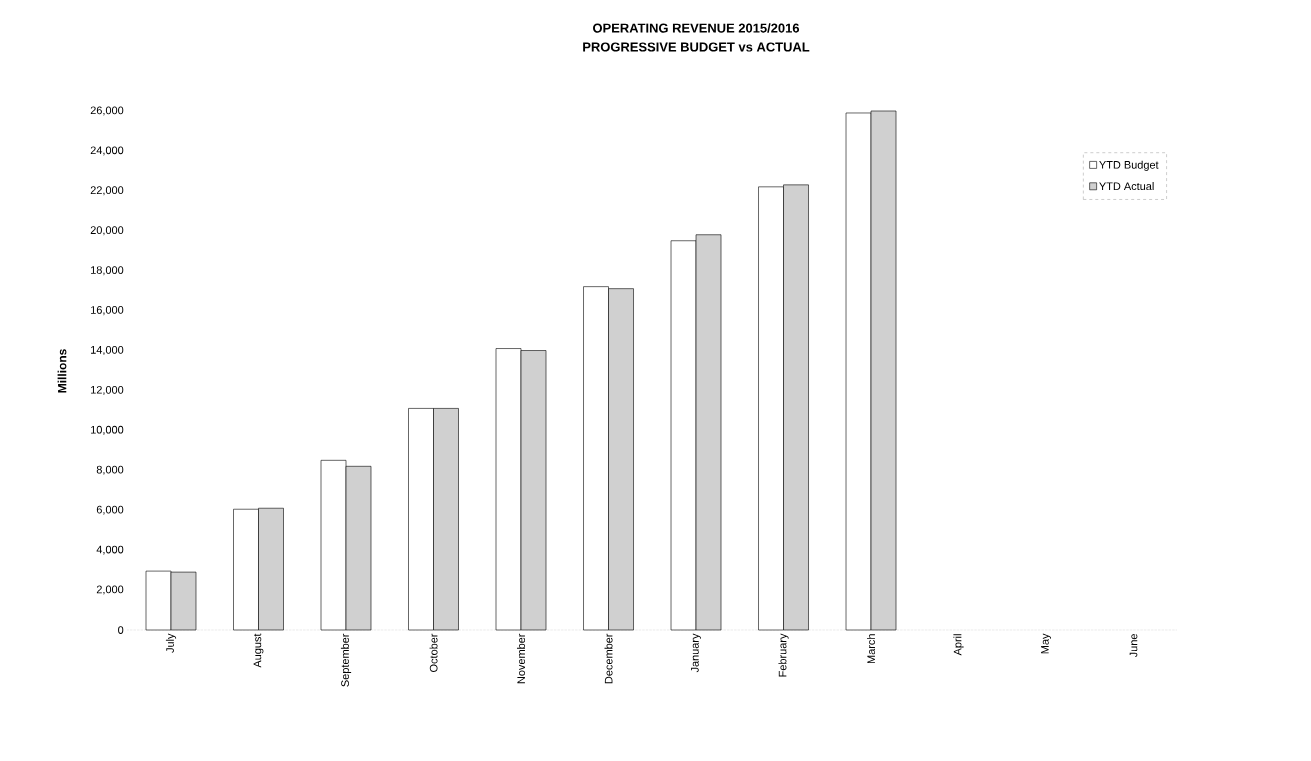 The width and height of the screenshot is (1311, 761). Describe the element at coordinates (171, 643) in the screenshot. I see `x-tick-label: July` at that location.